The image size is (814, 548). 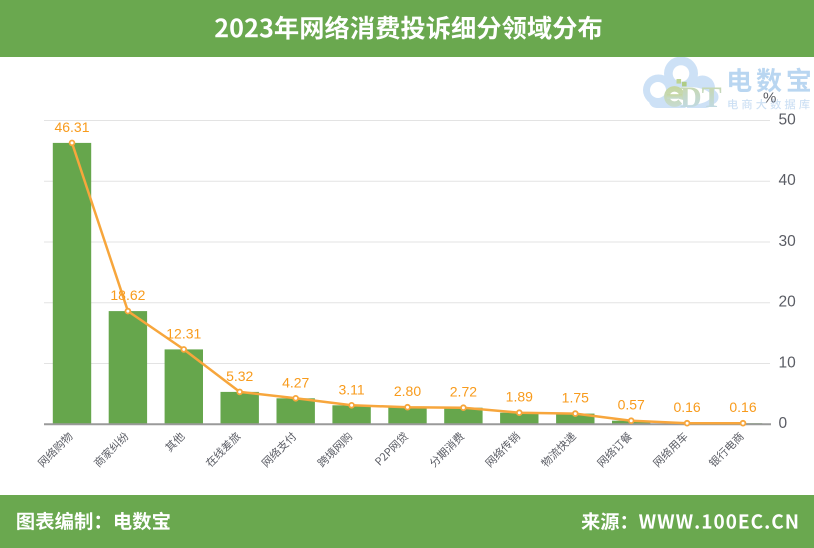 What do you see at coordinates (519, 397) in the screenshot?
I see `svg-text: 1.89` at bounding box center [519, 397].